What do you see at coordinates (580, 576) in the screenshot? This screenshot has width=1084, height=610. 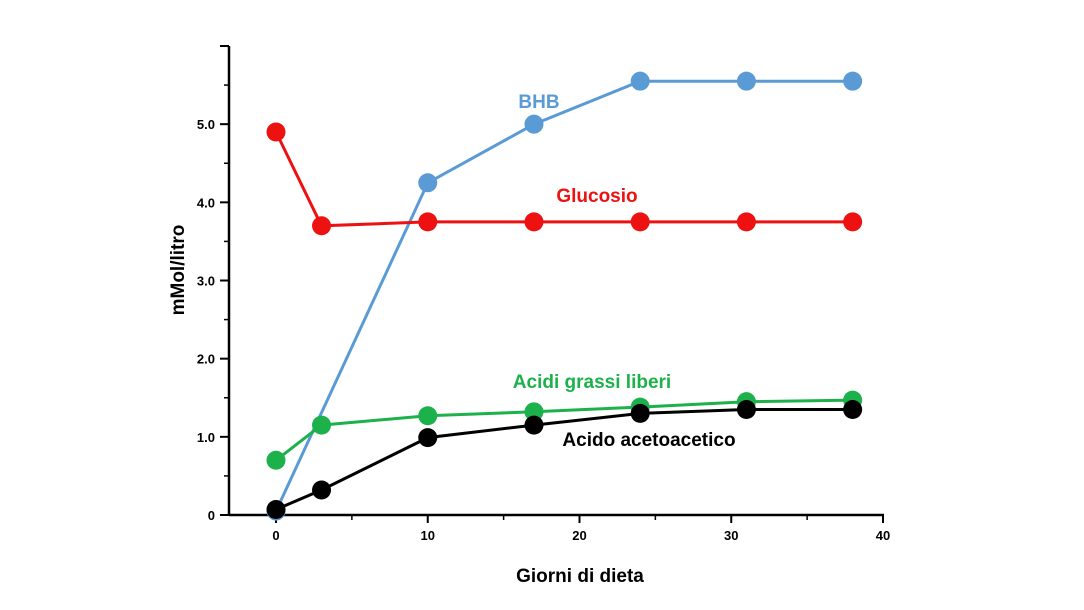 I see `x-axis-title: Giorni di dieta` at bounding box center [580, 576].